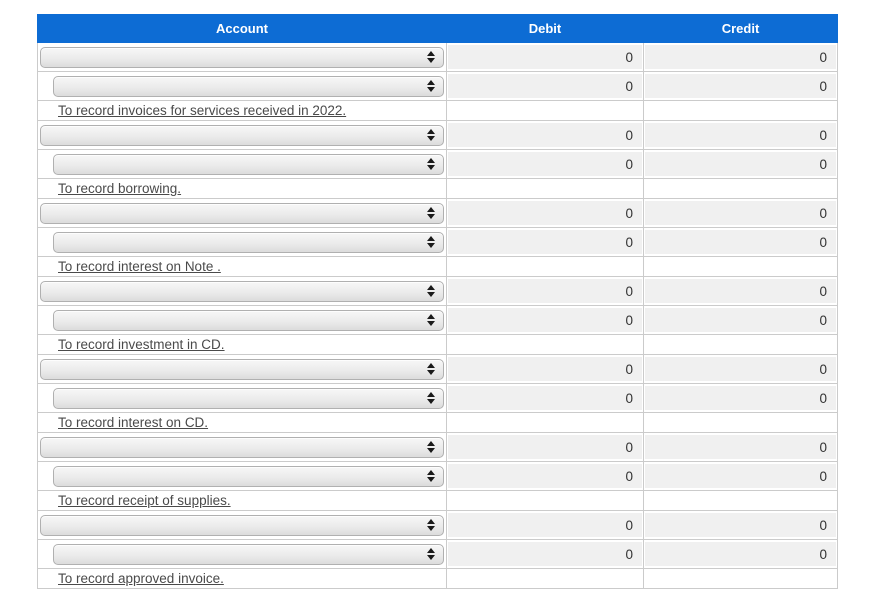  What do you see at coordinates (139, 266) in the screenshot?
I see `entry-description: To record interest on Note .` at bounding box center [139, 266].